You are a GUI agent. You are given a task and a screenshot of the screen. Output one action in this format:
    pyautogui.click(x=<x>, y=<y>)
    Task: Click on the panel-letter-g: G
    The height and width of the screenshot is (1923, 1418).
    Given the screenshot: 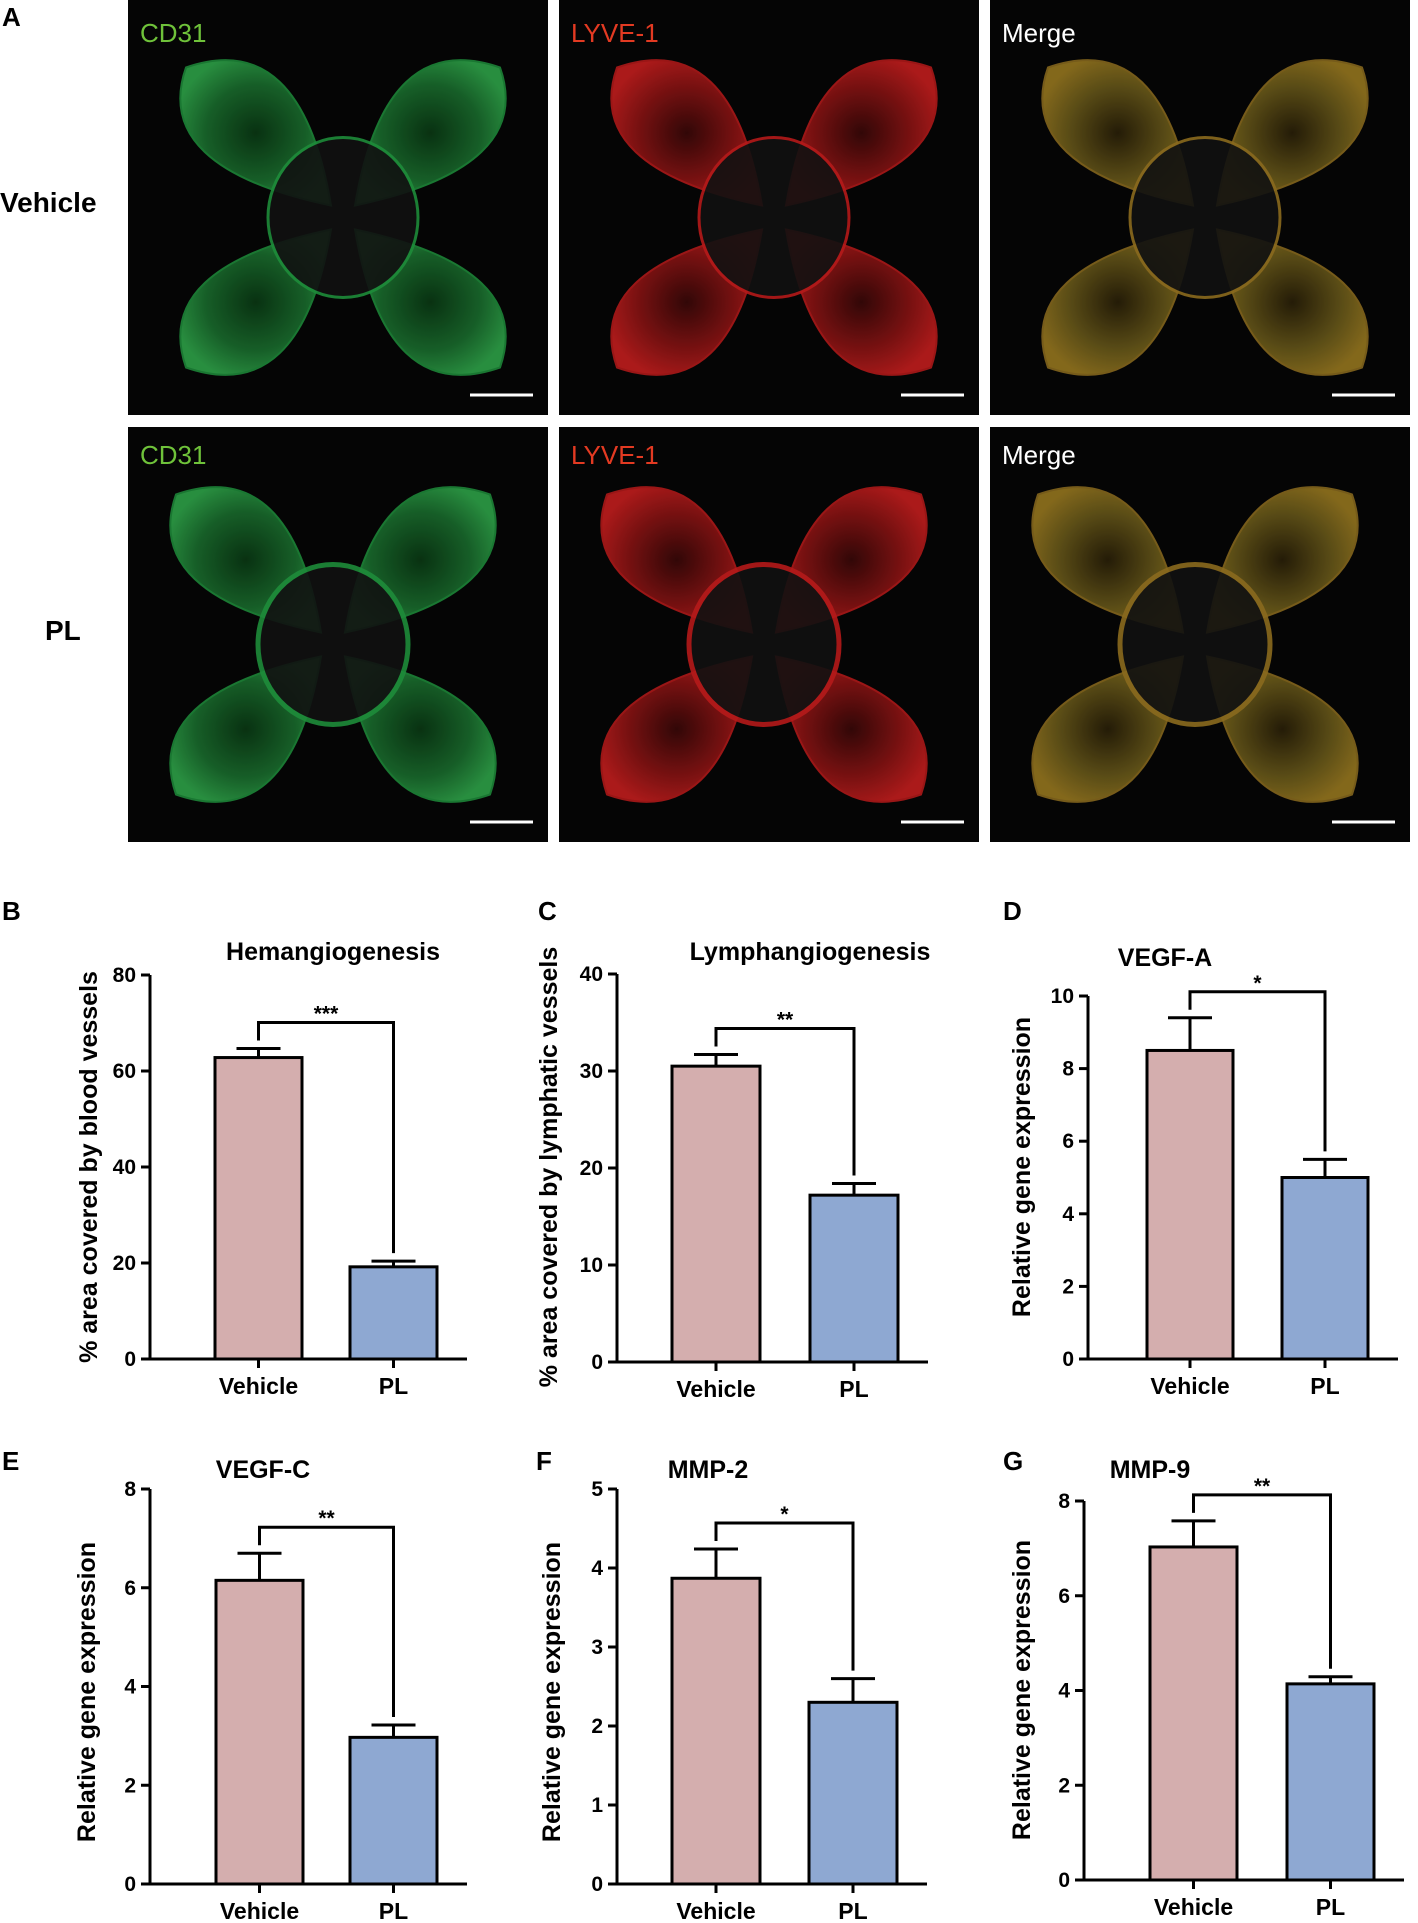 What is the action you would take?
    pyautogui.click(x=1013, y=1461)
    